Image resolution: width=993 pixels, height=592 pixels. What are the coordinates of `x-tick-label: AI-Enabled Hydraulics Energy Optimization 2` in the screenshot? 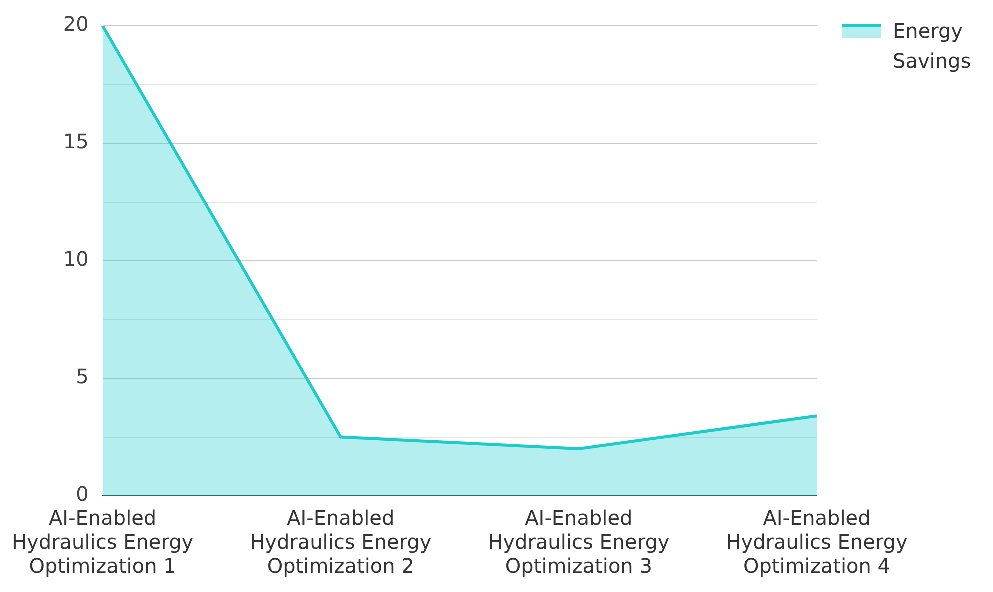 It's located at (341, 542).